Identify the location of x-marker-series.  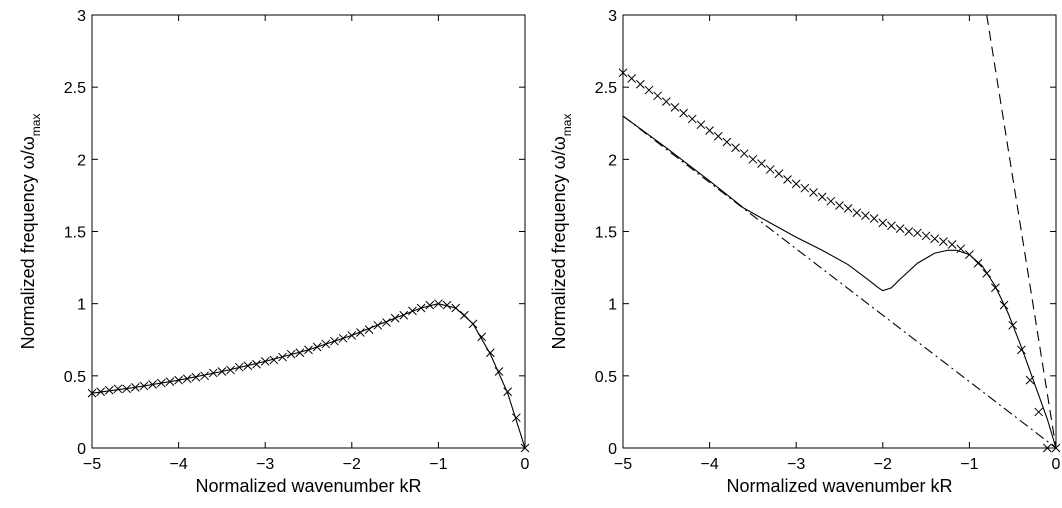
(308, 376).